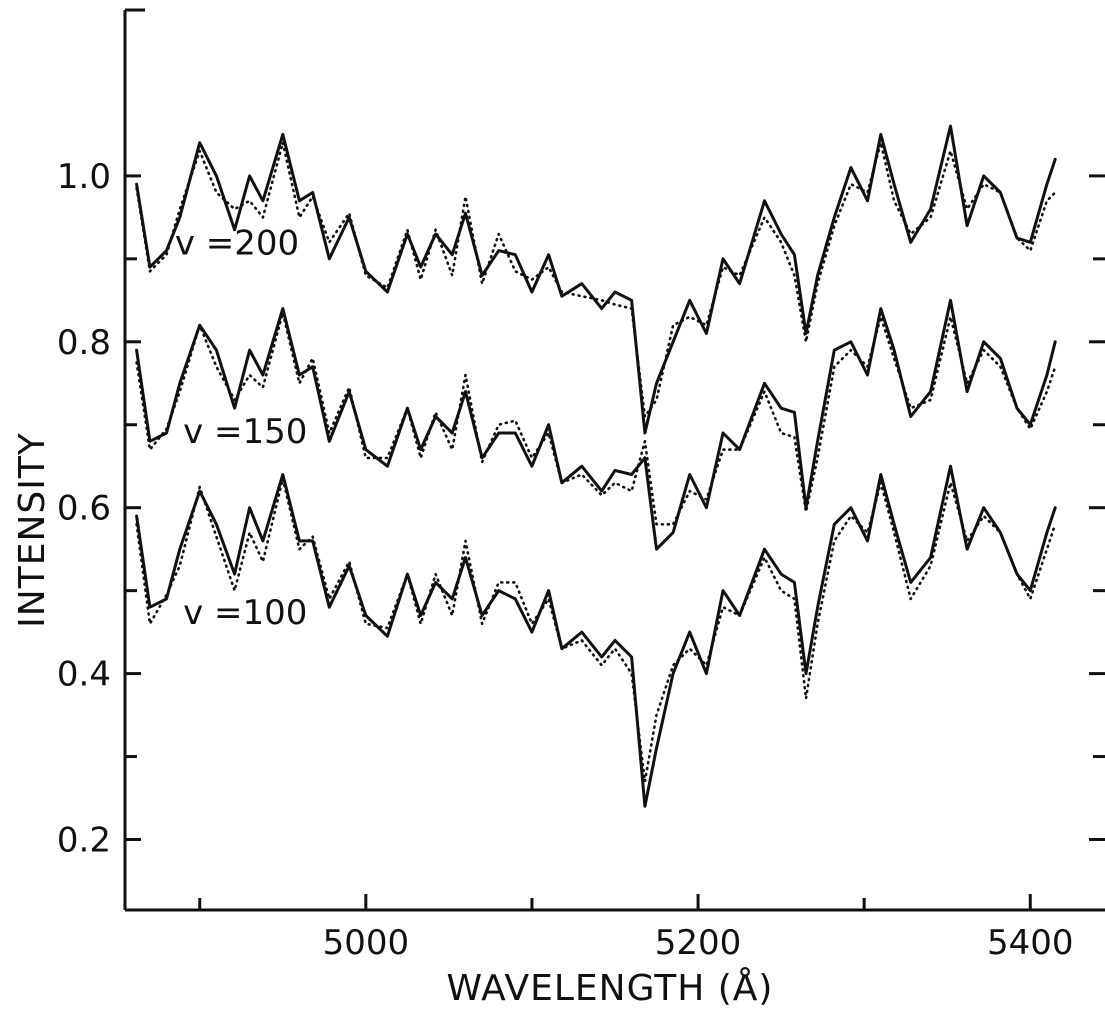  Describe the element at coordinates (237, 244) in the screenshot. I see `curve-label: v =200` at that location.